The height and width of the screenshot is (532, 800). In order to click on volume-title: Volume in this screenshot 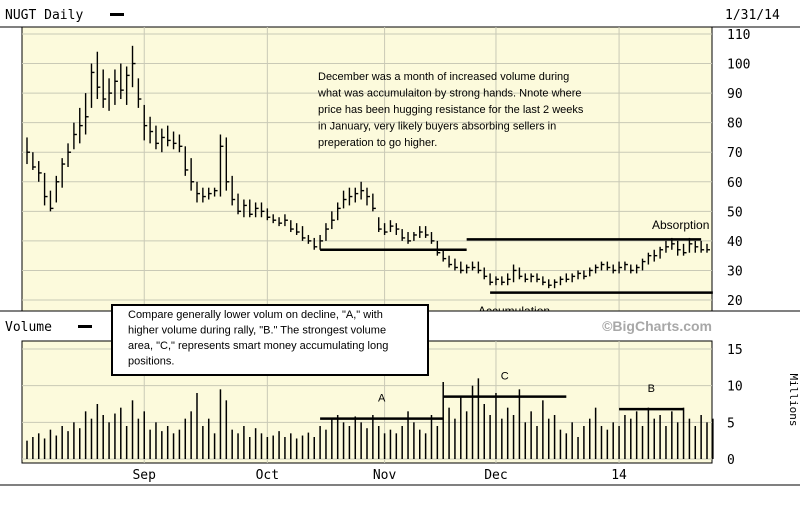, I will do `click(28, 327)`.